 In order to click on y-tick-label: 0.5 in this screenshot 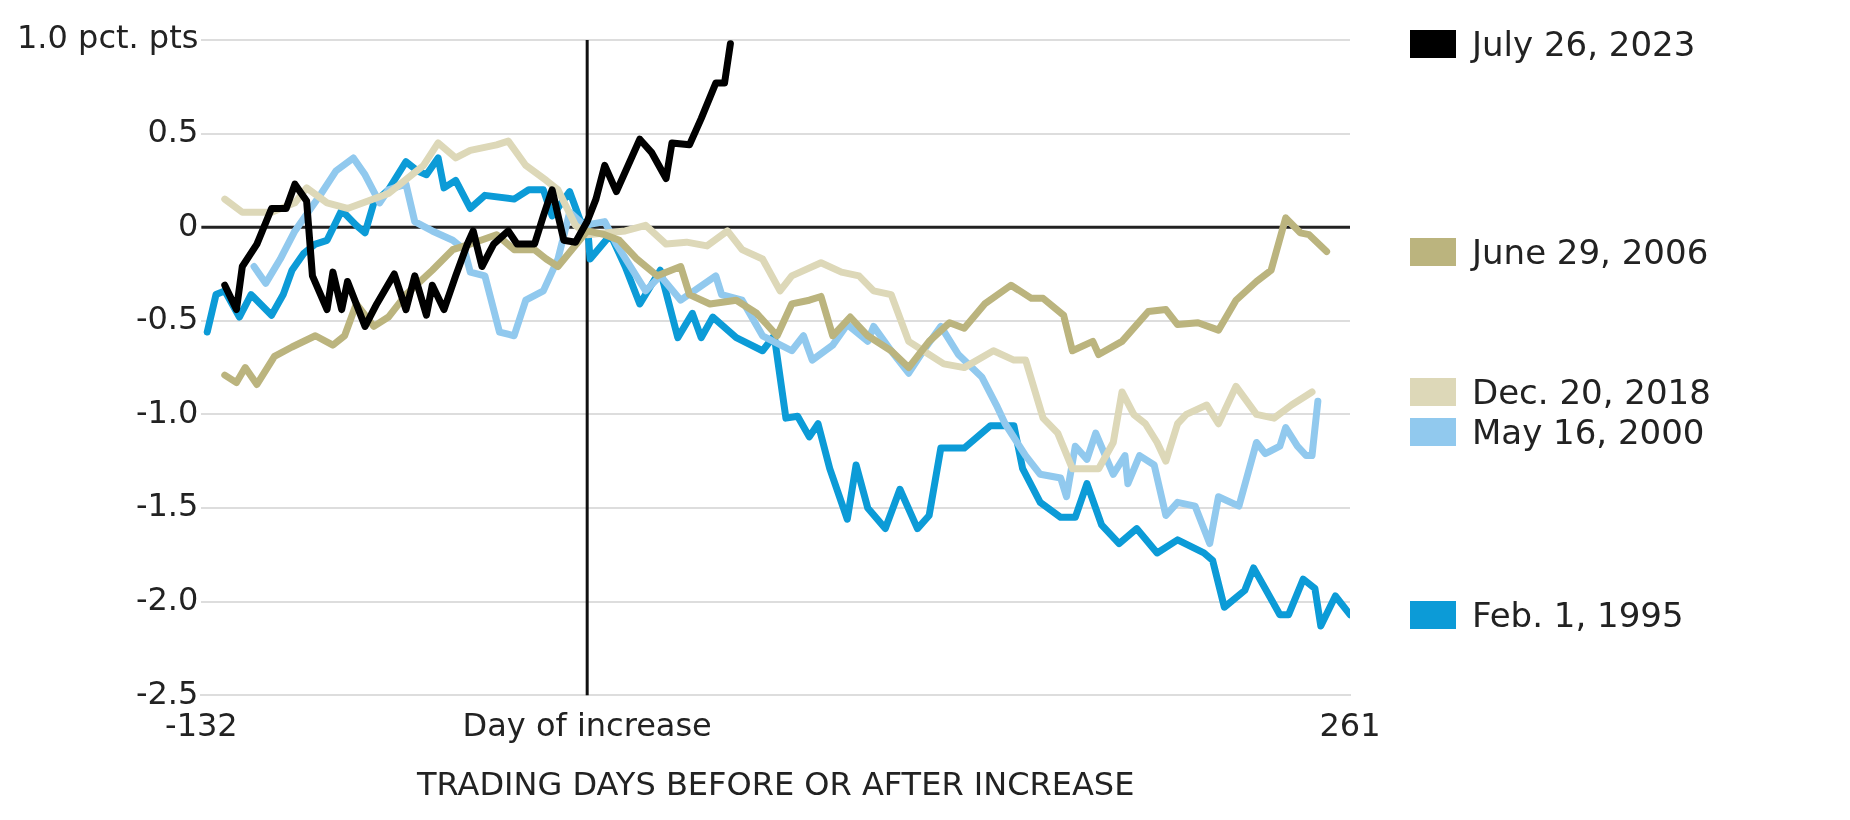, I will do `click(173, 130)`.